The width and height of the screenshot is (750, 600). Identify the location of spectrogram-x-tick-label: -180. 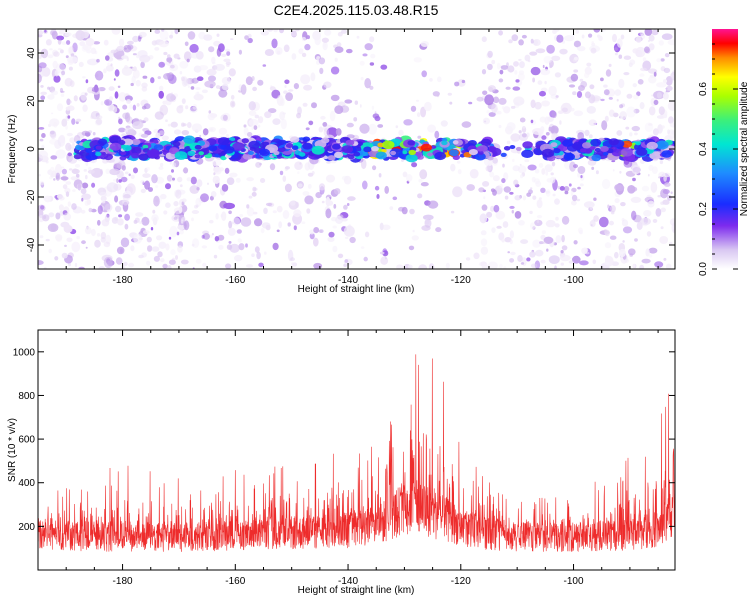
(123, 280).